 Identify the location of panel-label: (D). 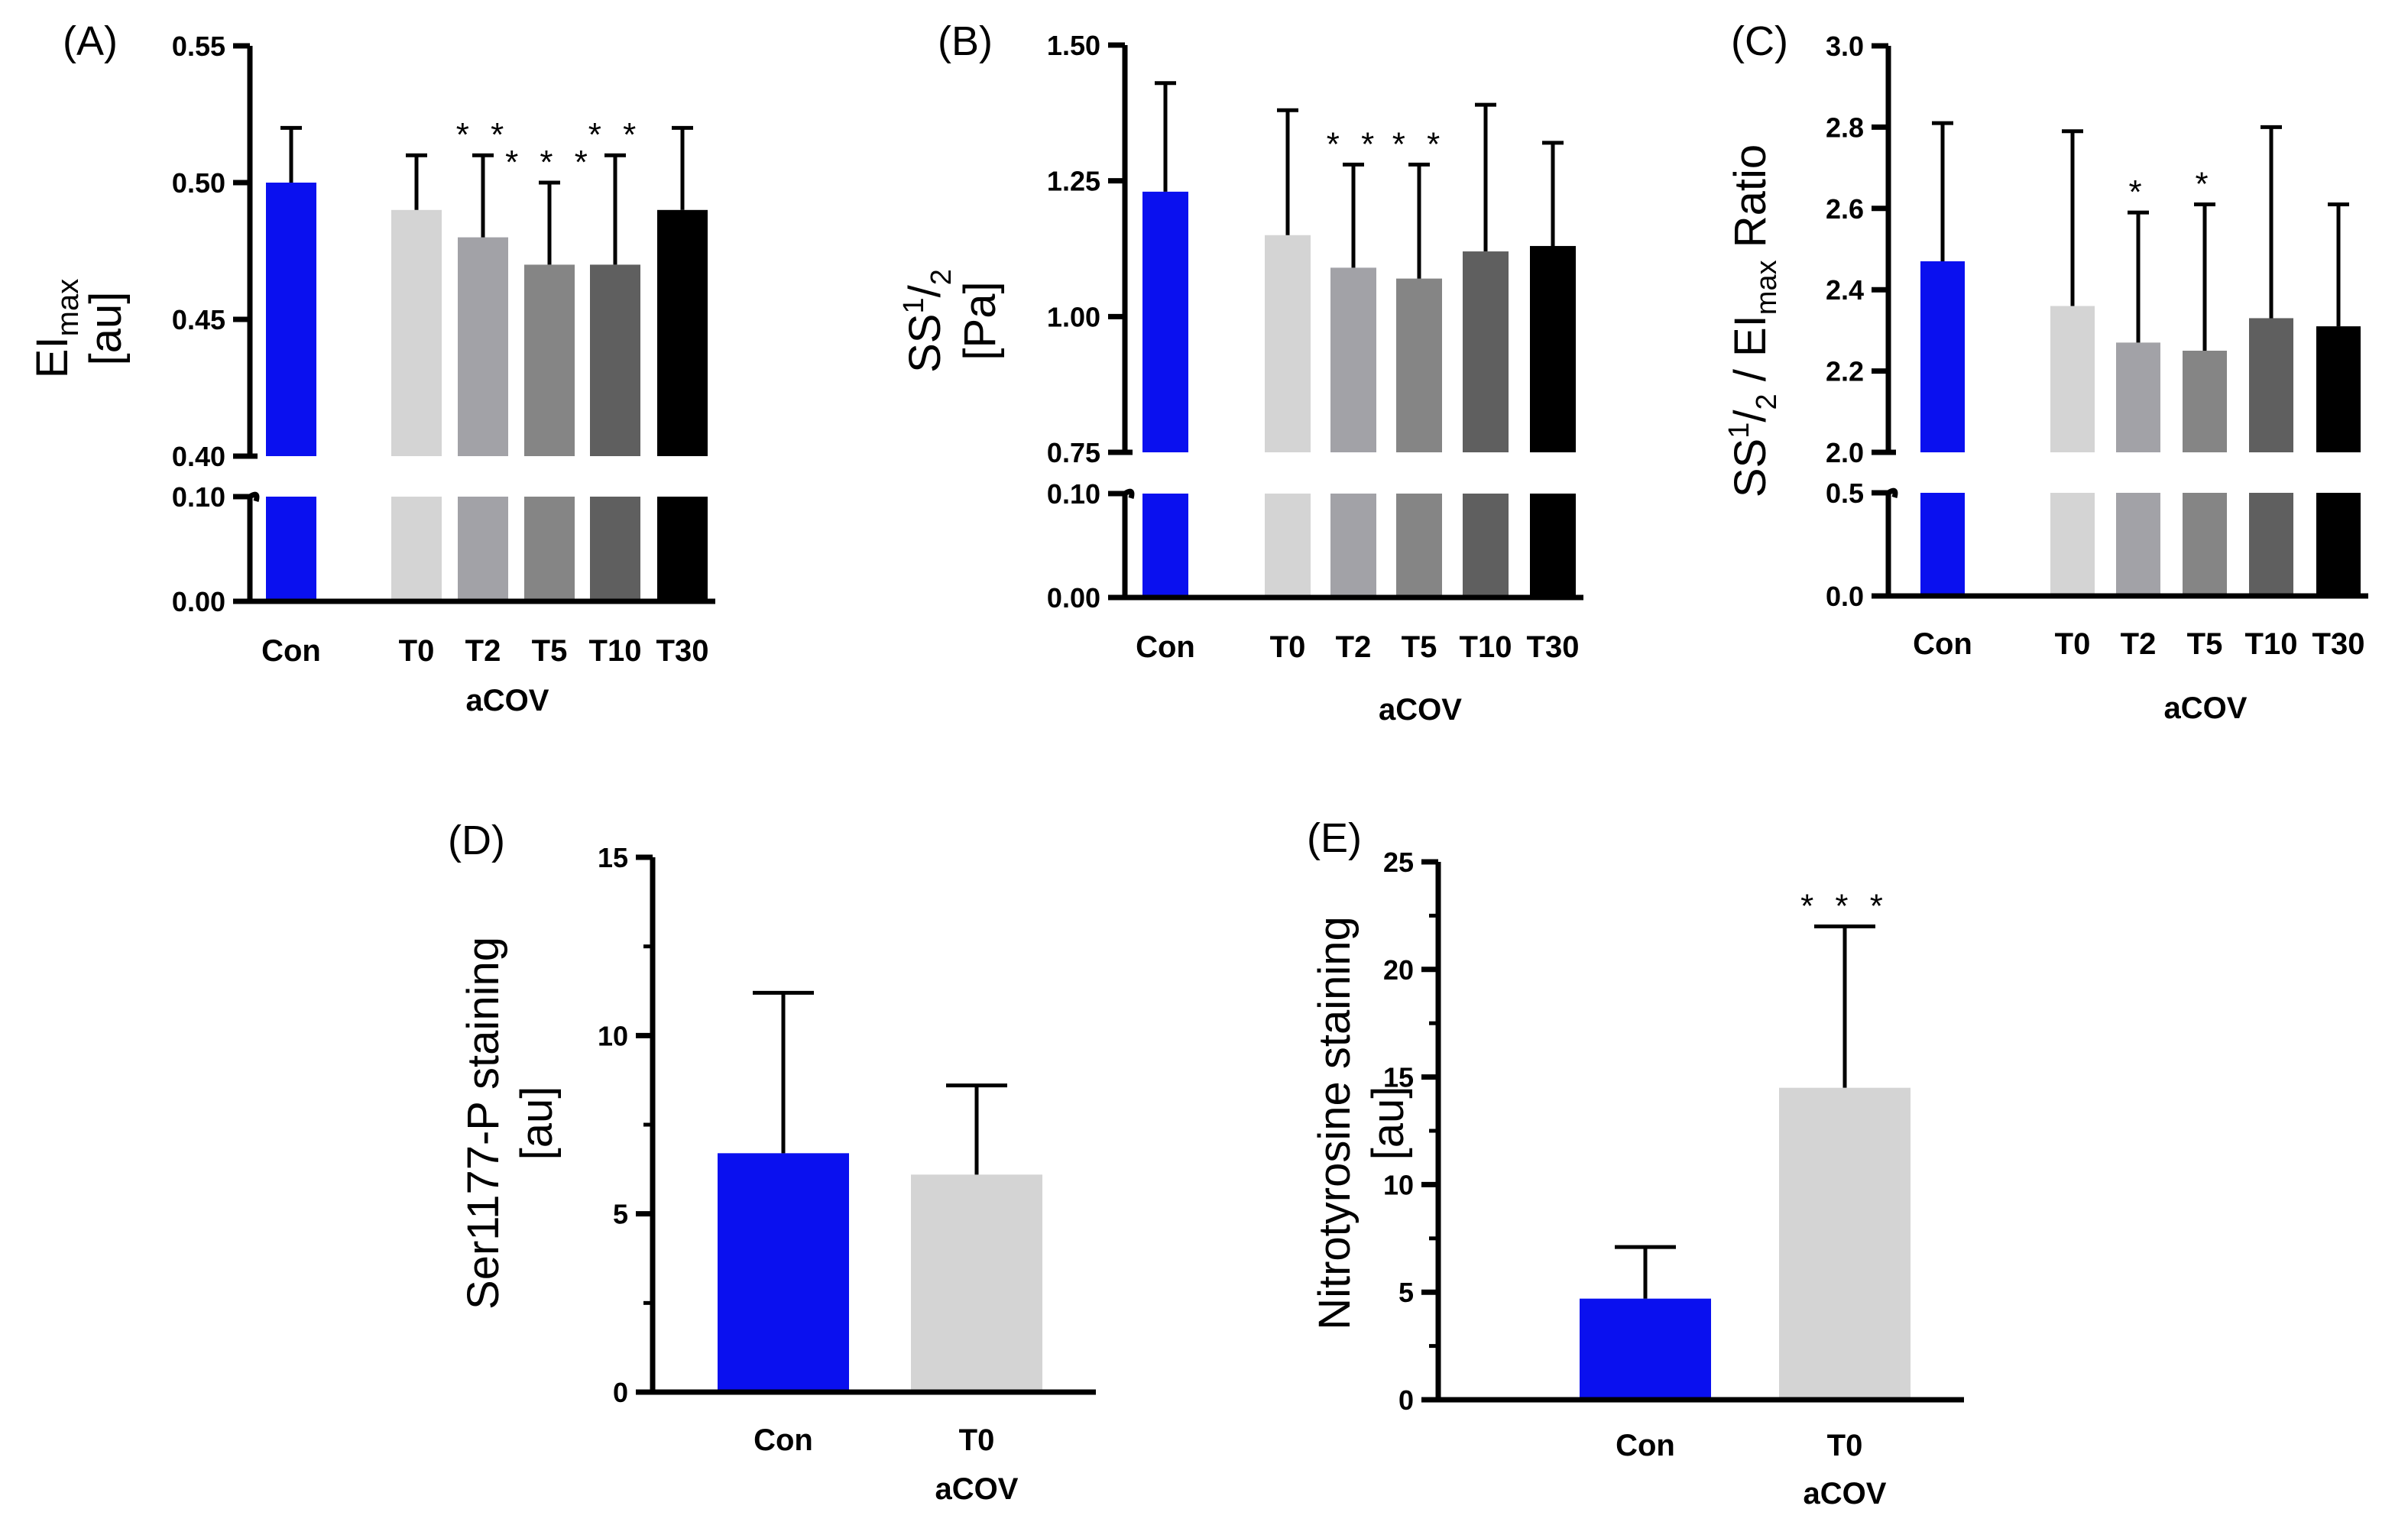
(477, 840).